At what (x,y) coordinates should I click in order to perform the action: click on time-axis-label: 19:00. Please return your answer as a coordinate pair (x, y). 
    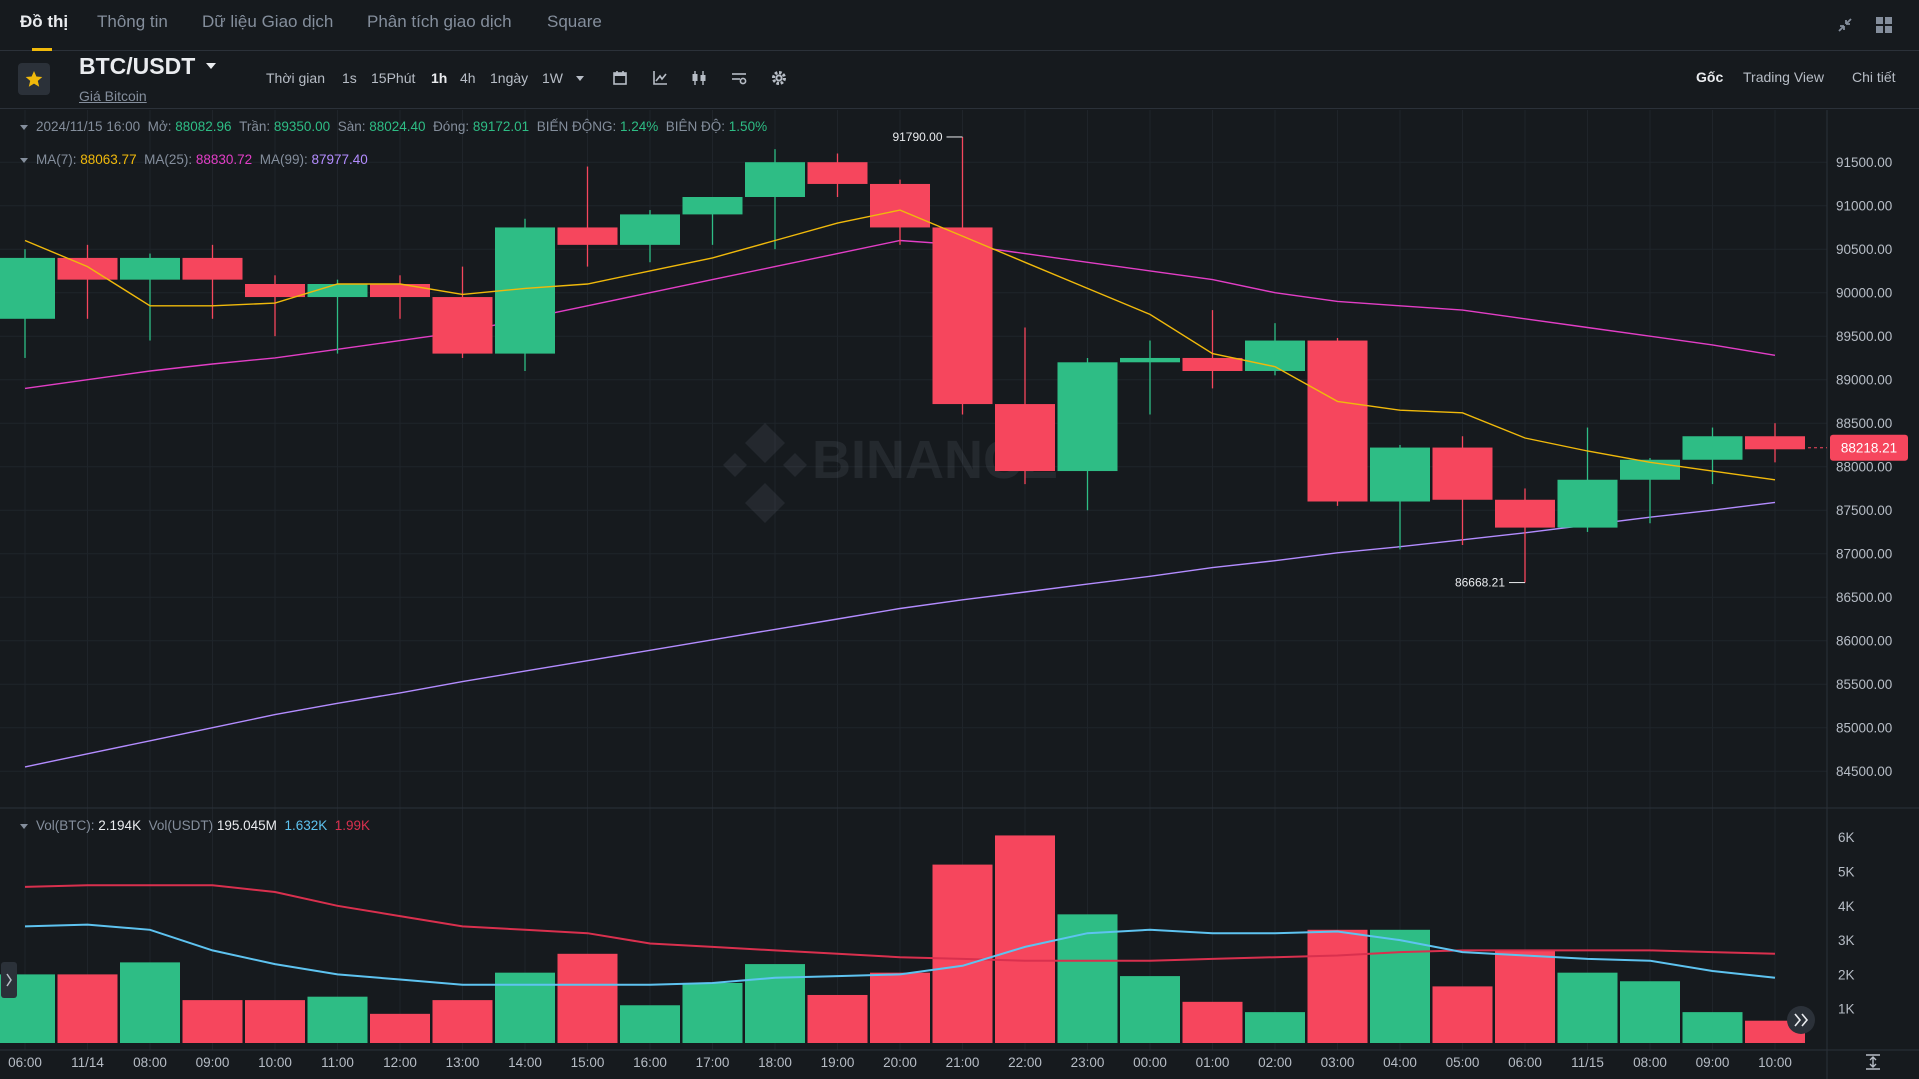
    Looking at the image, I should click on (838, 1062).